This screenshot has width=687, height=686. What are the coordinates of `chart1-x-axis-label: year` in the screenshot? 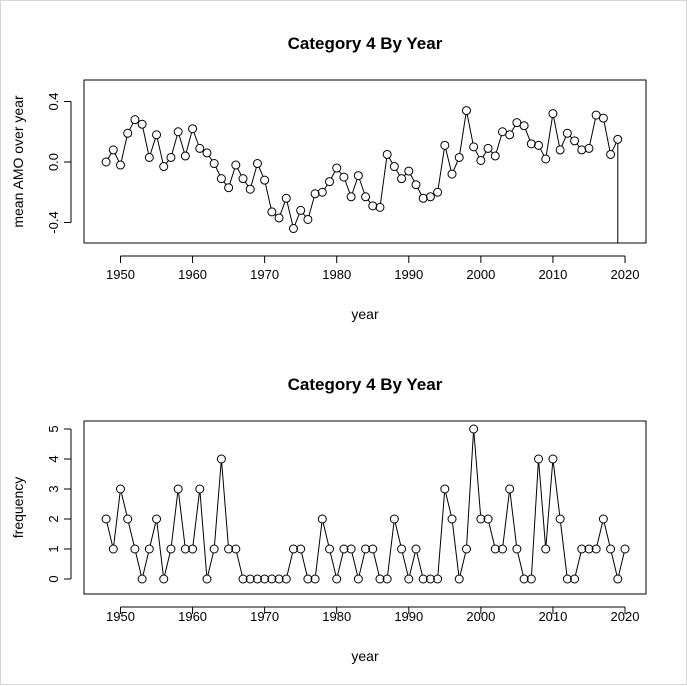 It's located at (365, 314).